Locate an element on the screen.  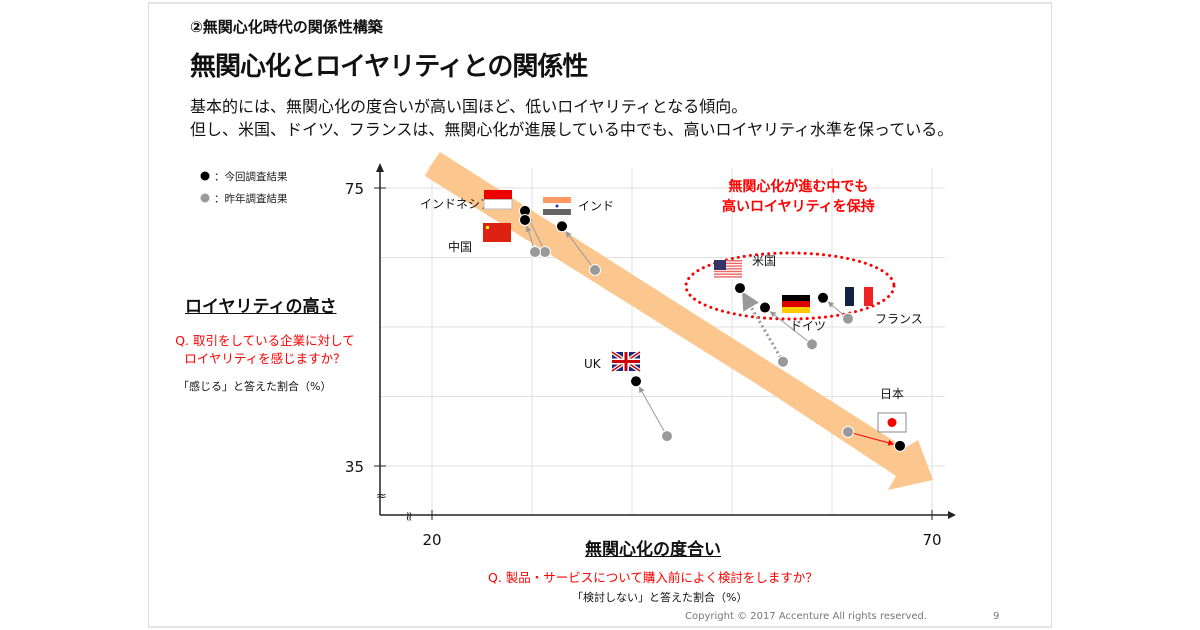
france-flag-icon is located at coordinates (859, 296).